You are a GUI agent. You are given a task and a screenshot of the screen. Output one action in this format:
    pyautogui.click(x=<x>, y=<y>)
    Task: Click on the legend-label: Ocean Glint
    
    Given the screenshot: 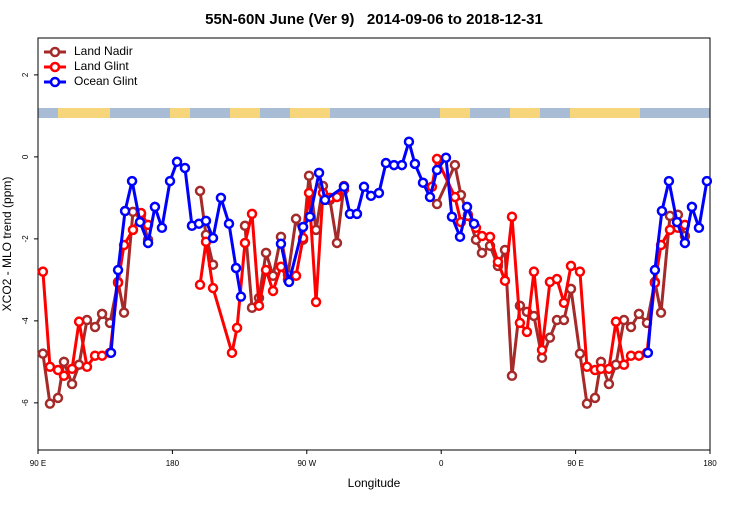 What is the action you would take?
    pyautogui.click(x=106, y=81)
    